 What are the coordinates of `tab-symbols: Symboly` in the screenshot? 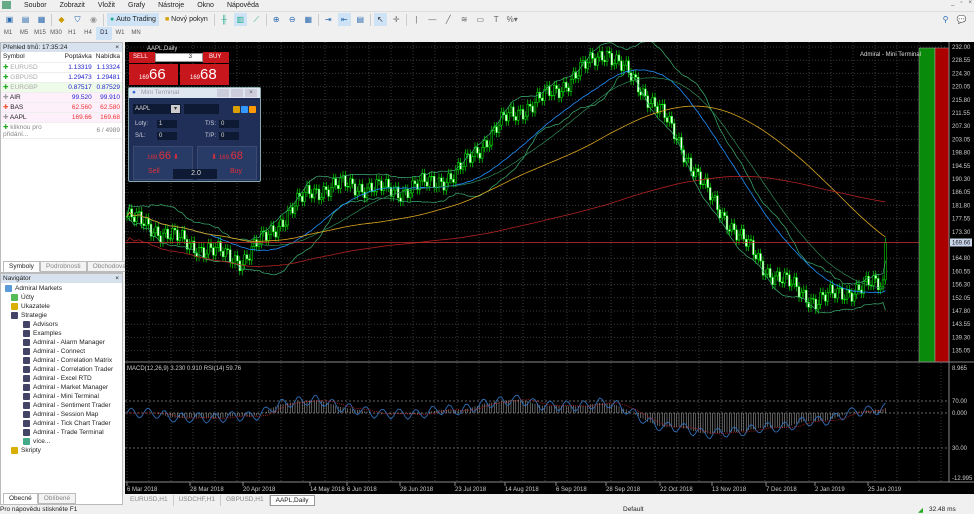 It's located at (21, 266).